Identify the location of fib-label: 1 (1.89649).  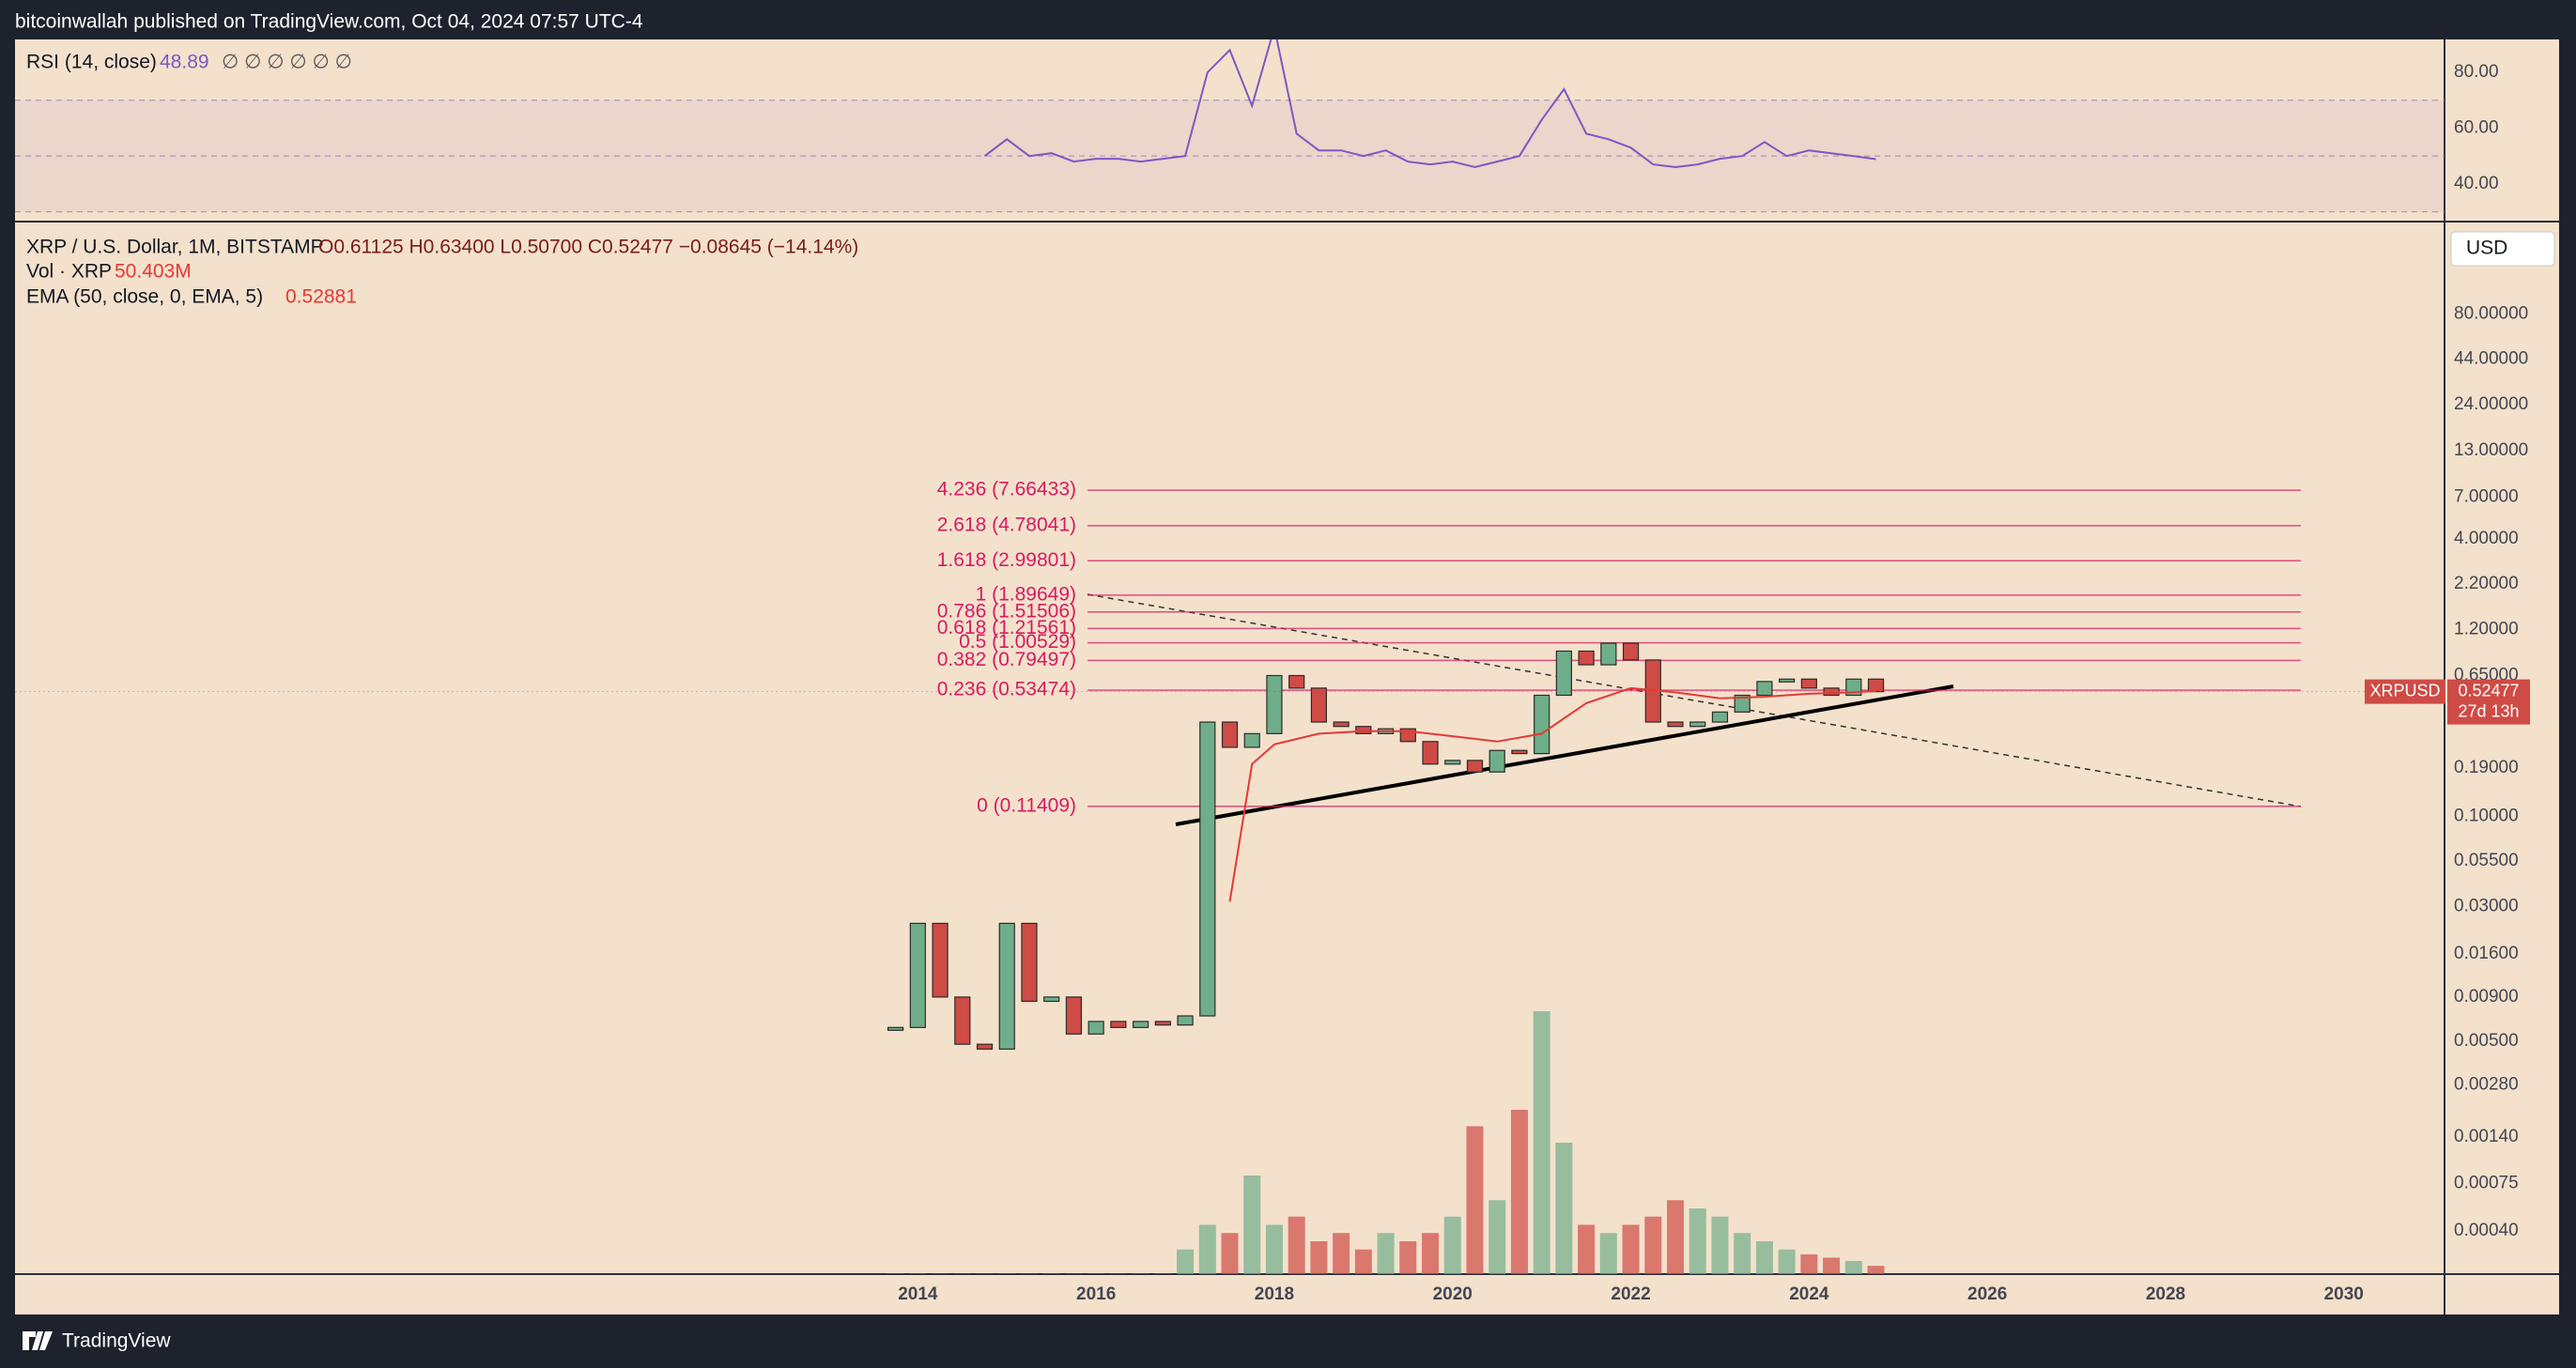
(1026, 594).